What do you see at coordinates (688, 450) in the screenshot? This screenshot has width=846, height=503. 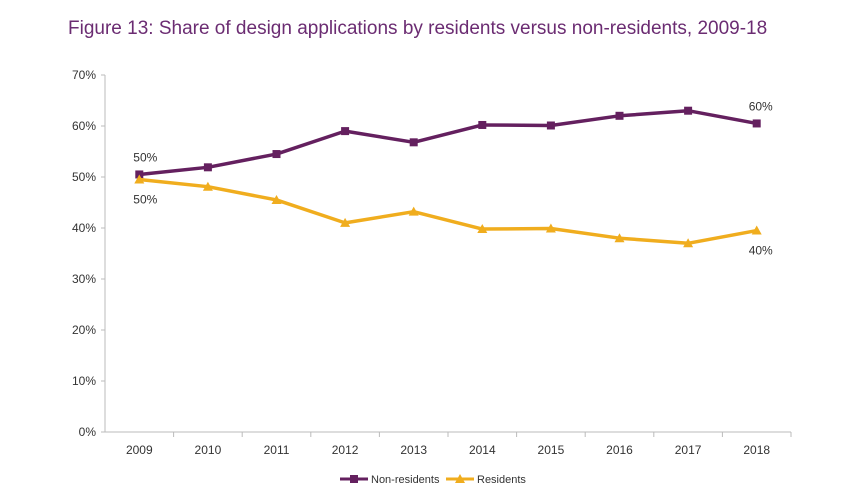 I see `x-tick-label: 2017` at bounding box center [688, 450].